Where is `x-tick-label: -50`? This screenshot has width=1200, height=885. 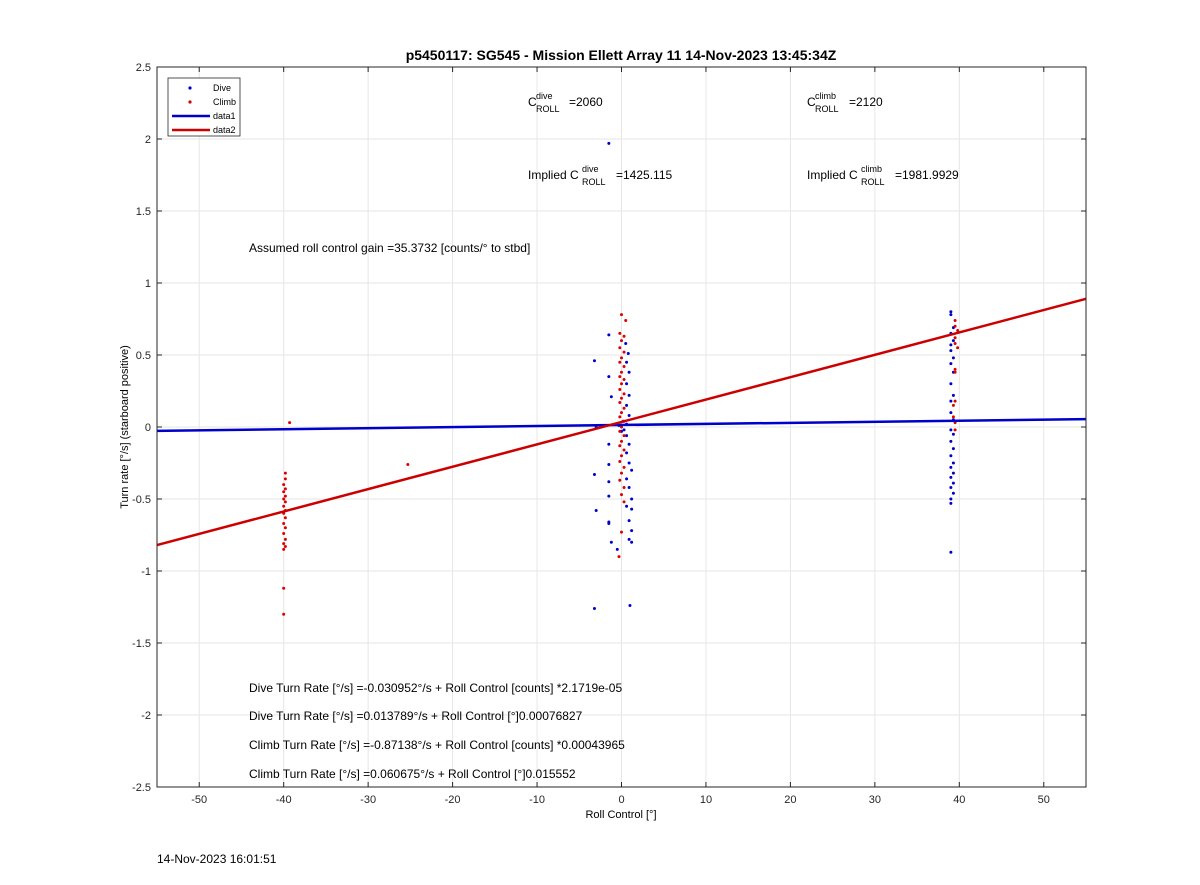
x-tick-label: -50 is located at coordinates (199, 800).